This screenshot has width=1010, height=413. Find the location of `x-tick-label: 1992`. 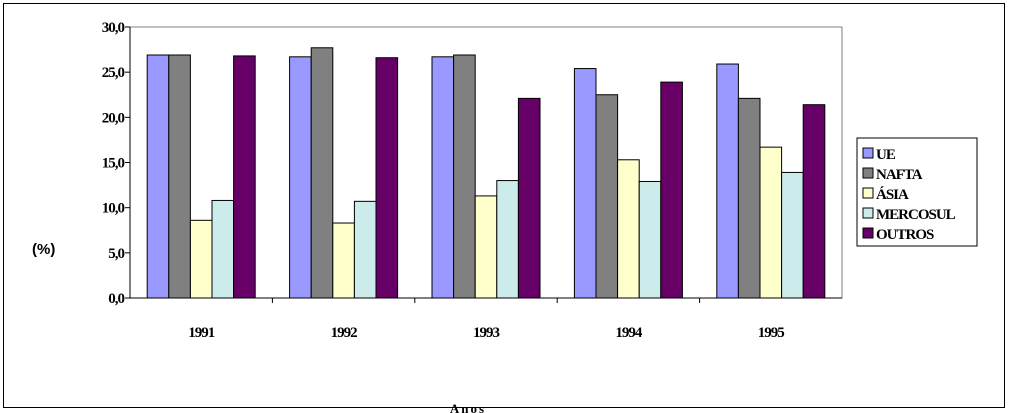

x-tick-label: 1992 is located at coordinates (344, 333).